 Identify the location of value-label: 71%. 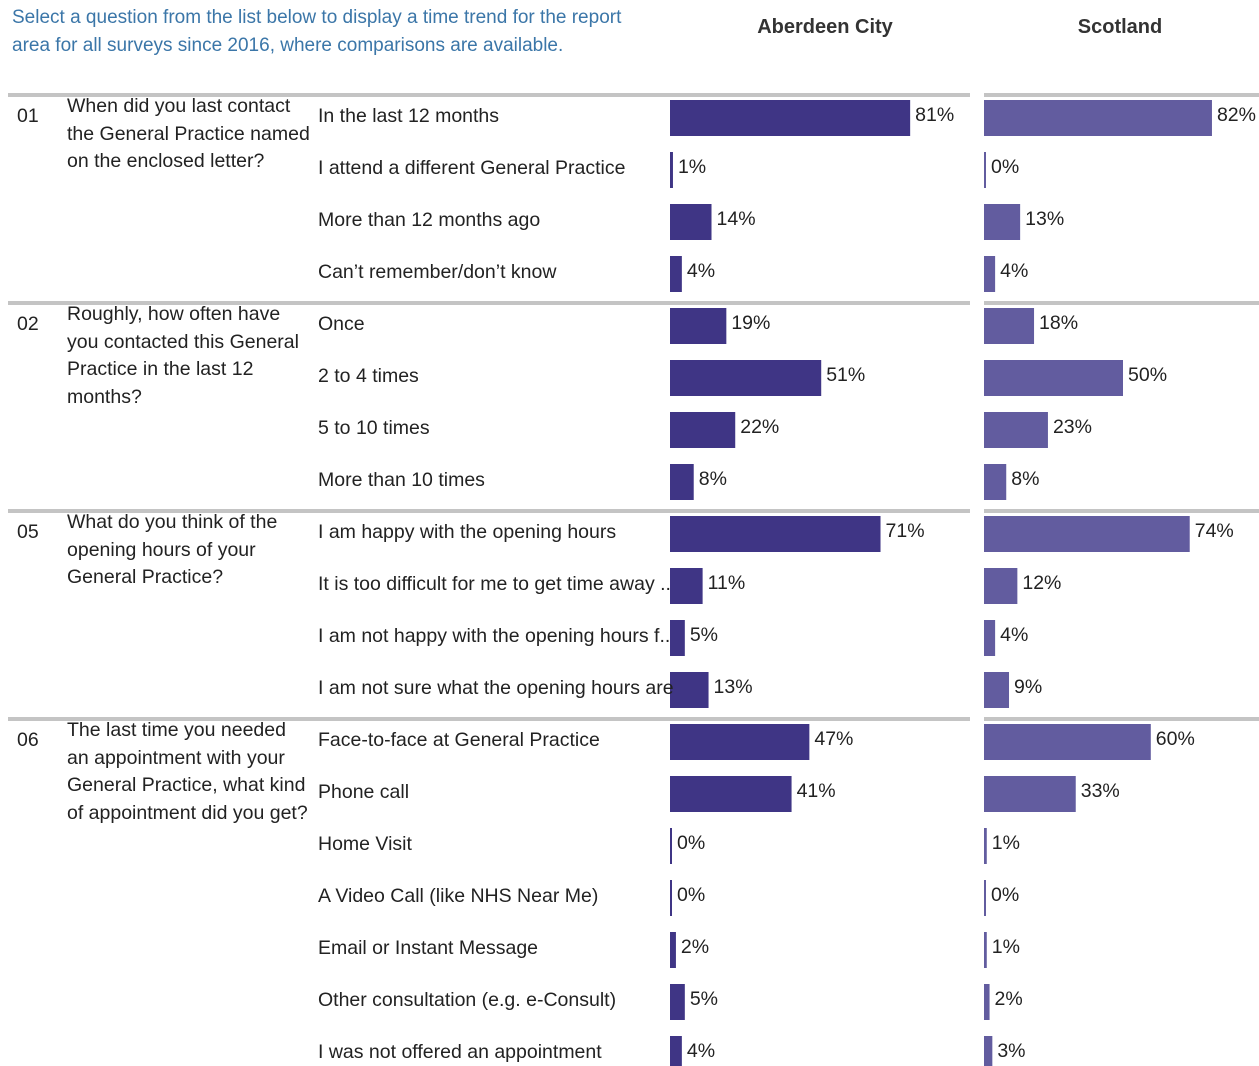
(905, 531).